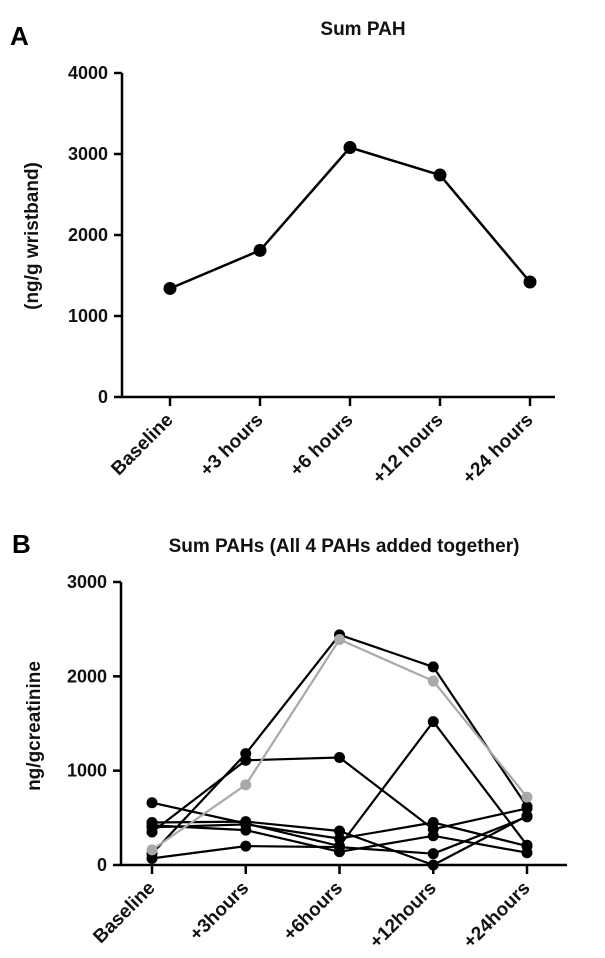 The width and height of the screenshot is (605, 958). What do you see at coordinates (87, 676) in the screenshot?
I see `chart-1-y-tick-label: 2000` at bounding box center [87, 676].